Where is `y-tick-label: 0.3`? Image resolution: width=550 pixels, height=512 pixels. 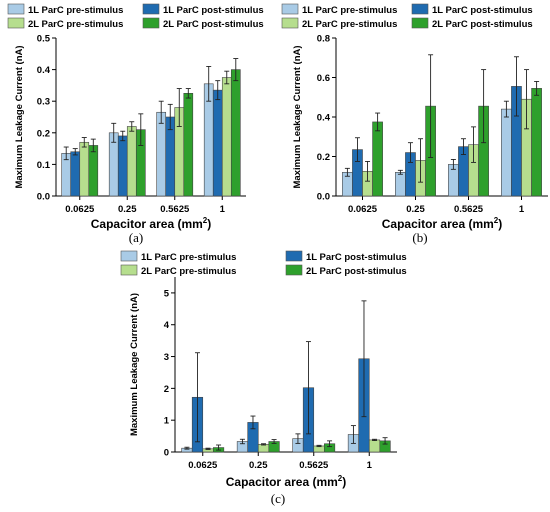 y-tick-label: 0.3 is located at coordinates (43, 102).